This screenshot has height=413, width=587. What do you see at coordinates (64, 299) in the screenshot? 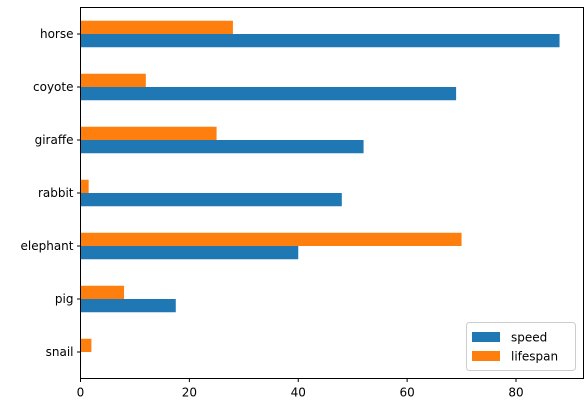
I see `y-tick-label: pig` at bounding box center [64, 299].